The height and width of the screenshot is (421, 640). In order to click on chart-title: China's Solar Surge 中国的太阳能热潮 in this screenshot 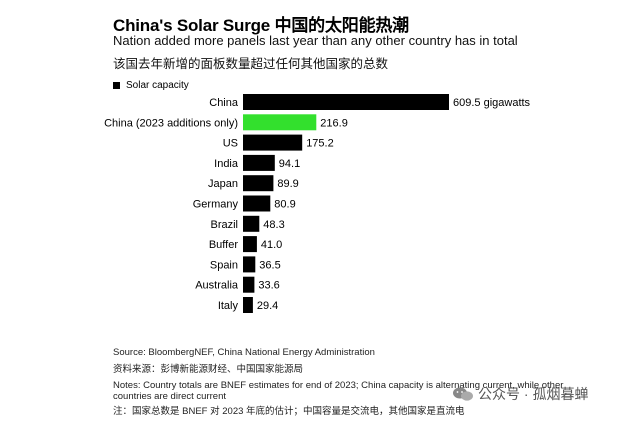, I will do `click(261, 25)`.